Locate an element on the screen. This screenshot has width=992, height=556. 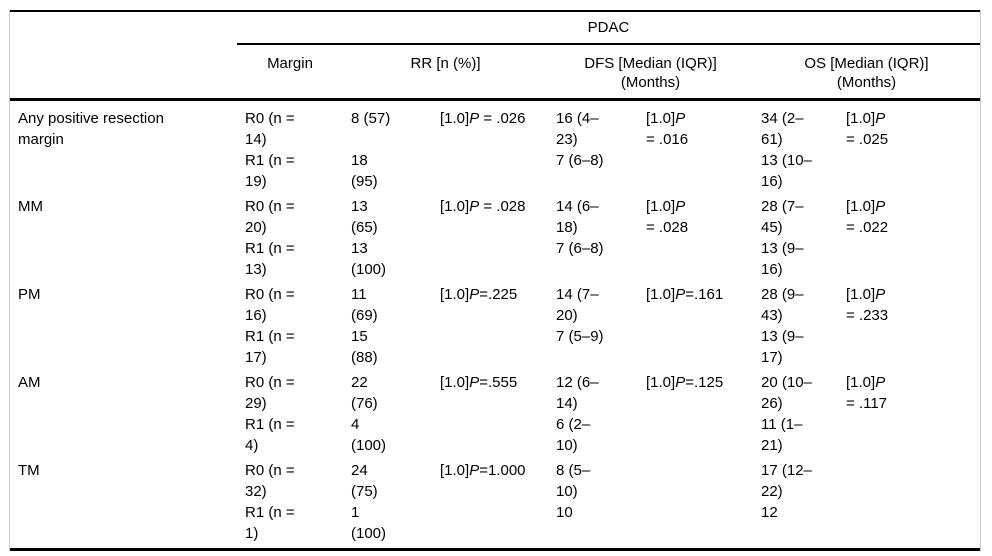
cell-line: = .117 is located at coordinates (867, 403).